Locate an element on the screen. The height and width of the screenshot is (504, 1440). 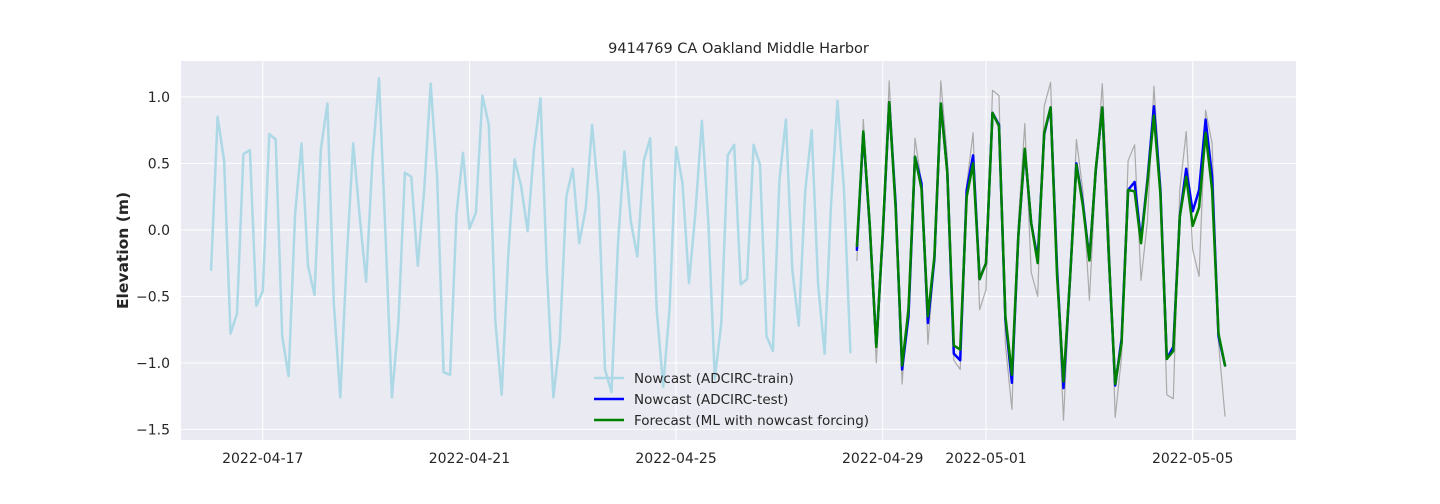
legend-label: Forecast (ML with nowcast forcing) is located at coordinates (751, 421).